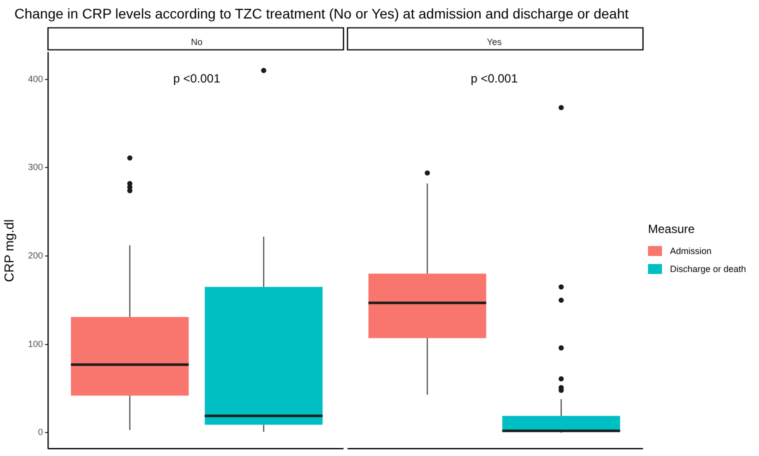  What do you see at coordinates (494, 41) in the screenshot?
I see `x-tick-label: Yes` at bounding box center [494, 41].